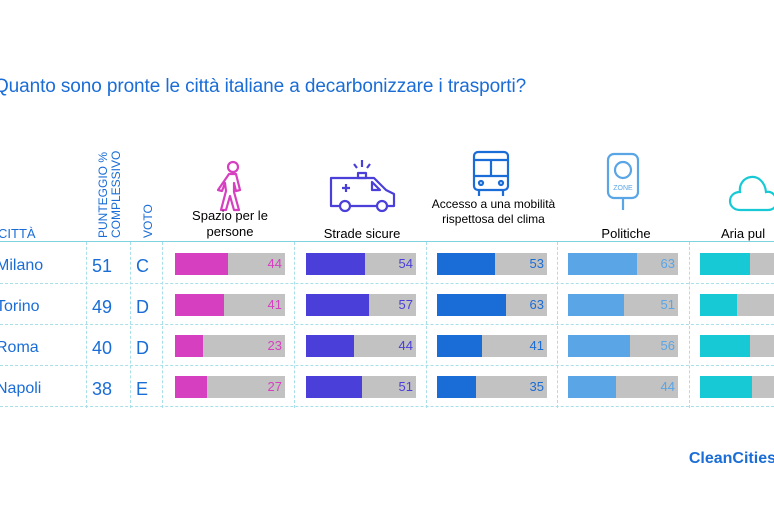  Describe the element at coordinates (743, 233) in the screenshot. I see `category-label-aria: Aria pul` at that location.